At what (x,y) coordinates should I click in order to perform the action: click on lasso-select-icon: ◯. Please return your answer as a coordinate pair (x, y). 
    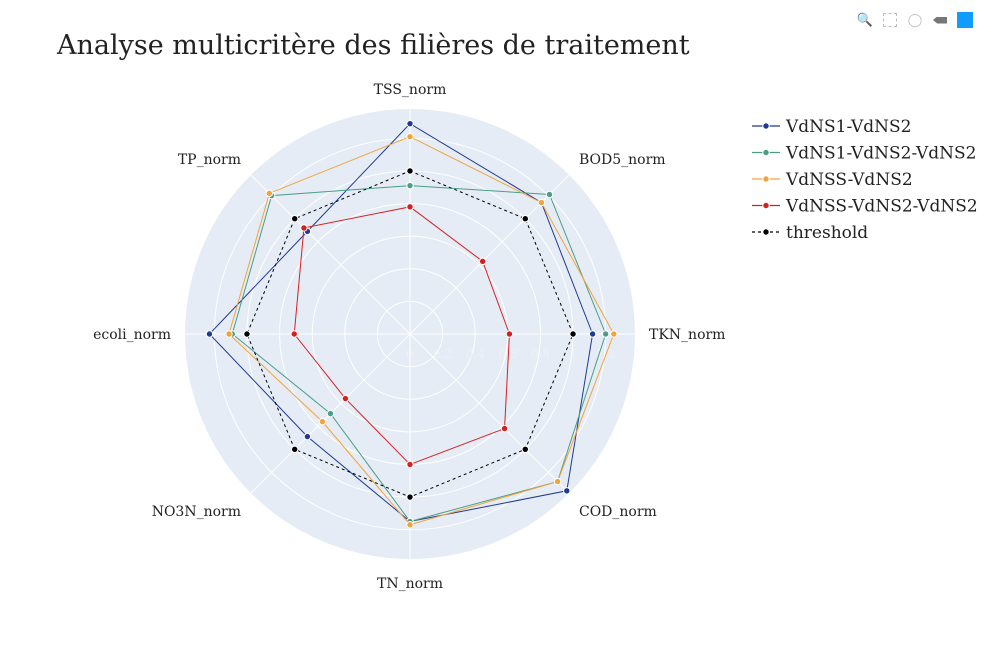
    Looking at the image, I should click on (915, 20).